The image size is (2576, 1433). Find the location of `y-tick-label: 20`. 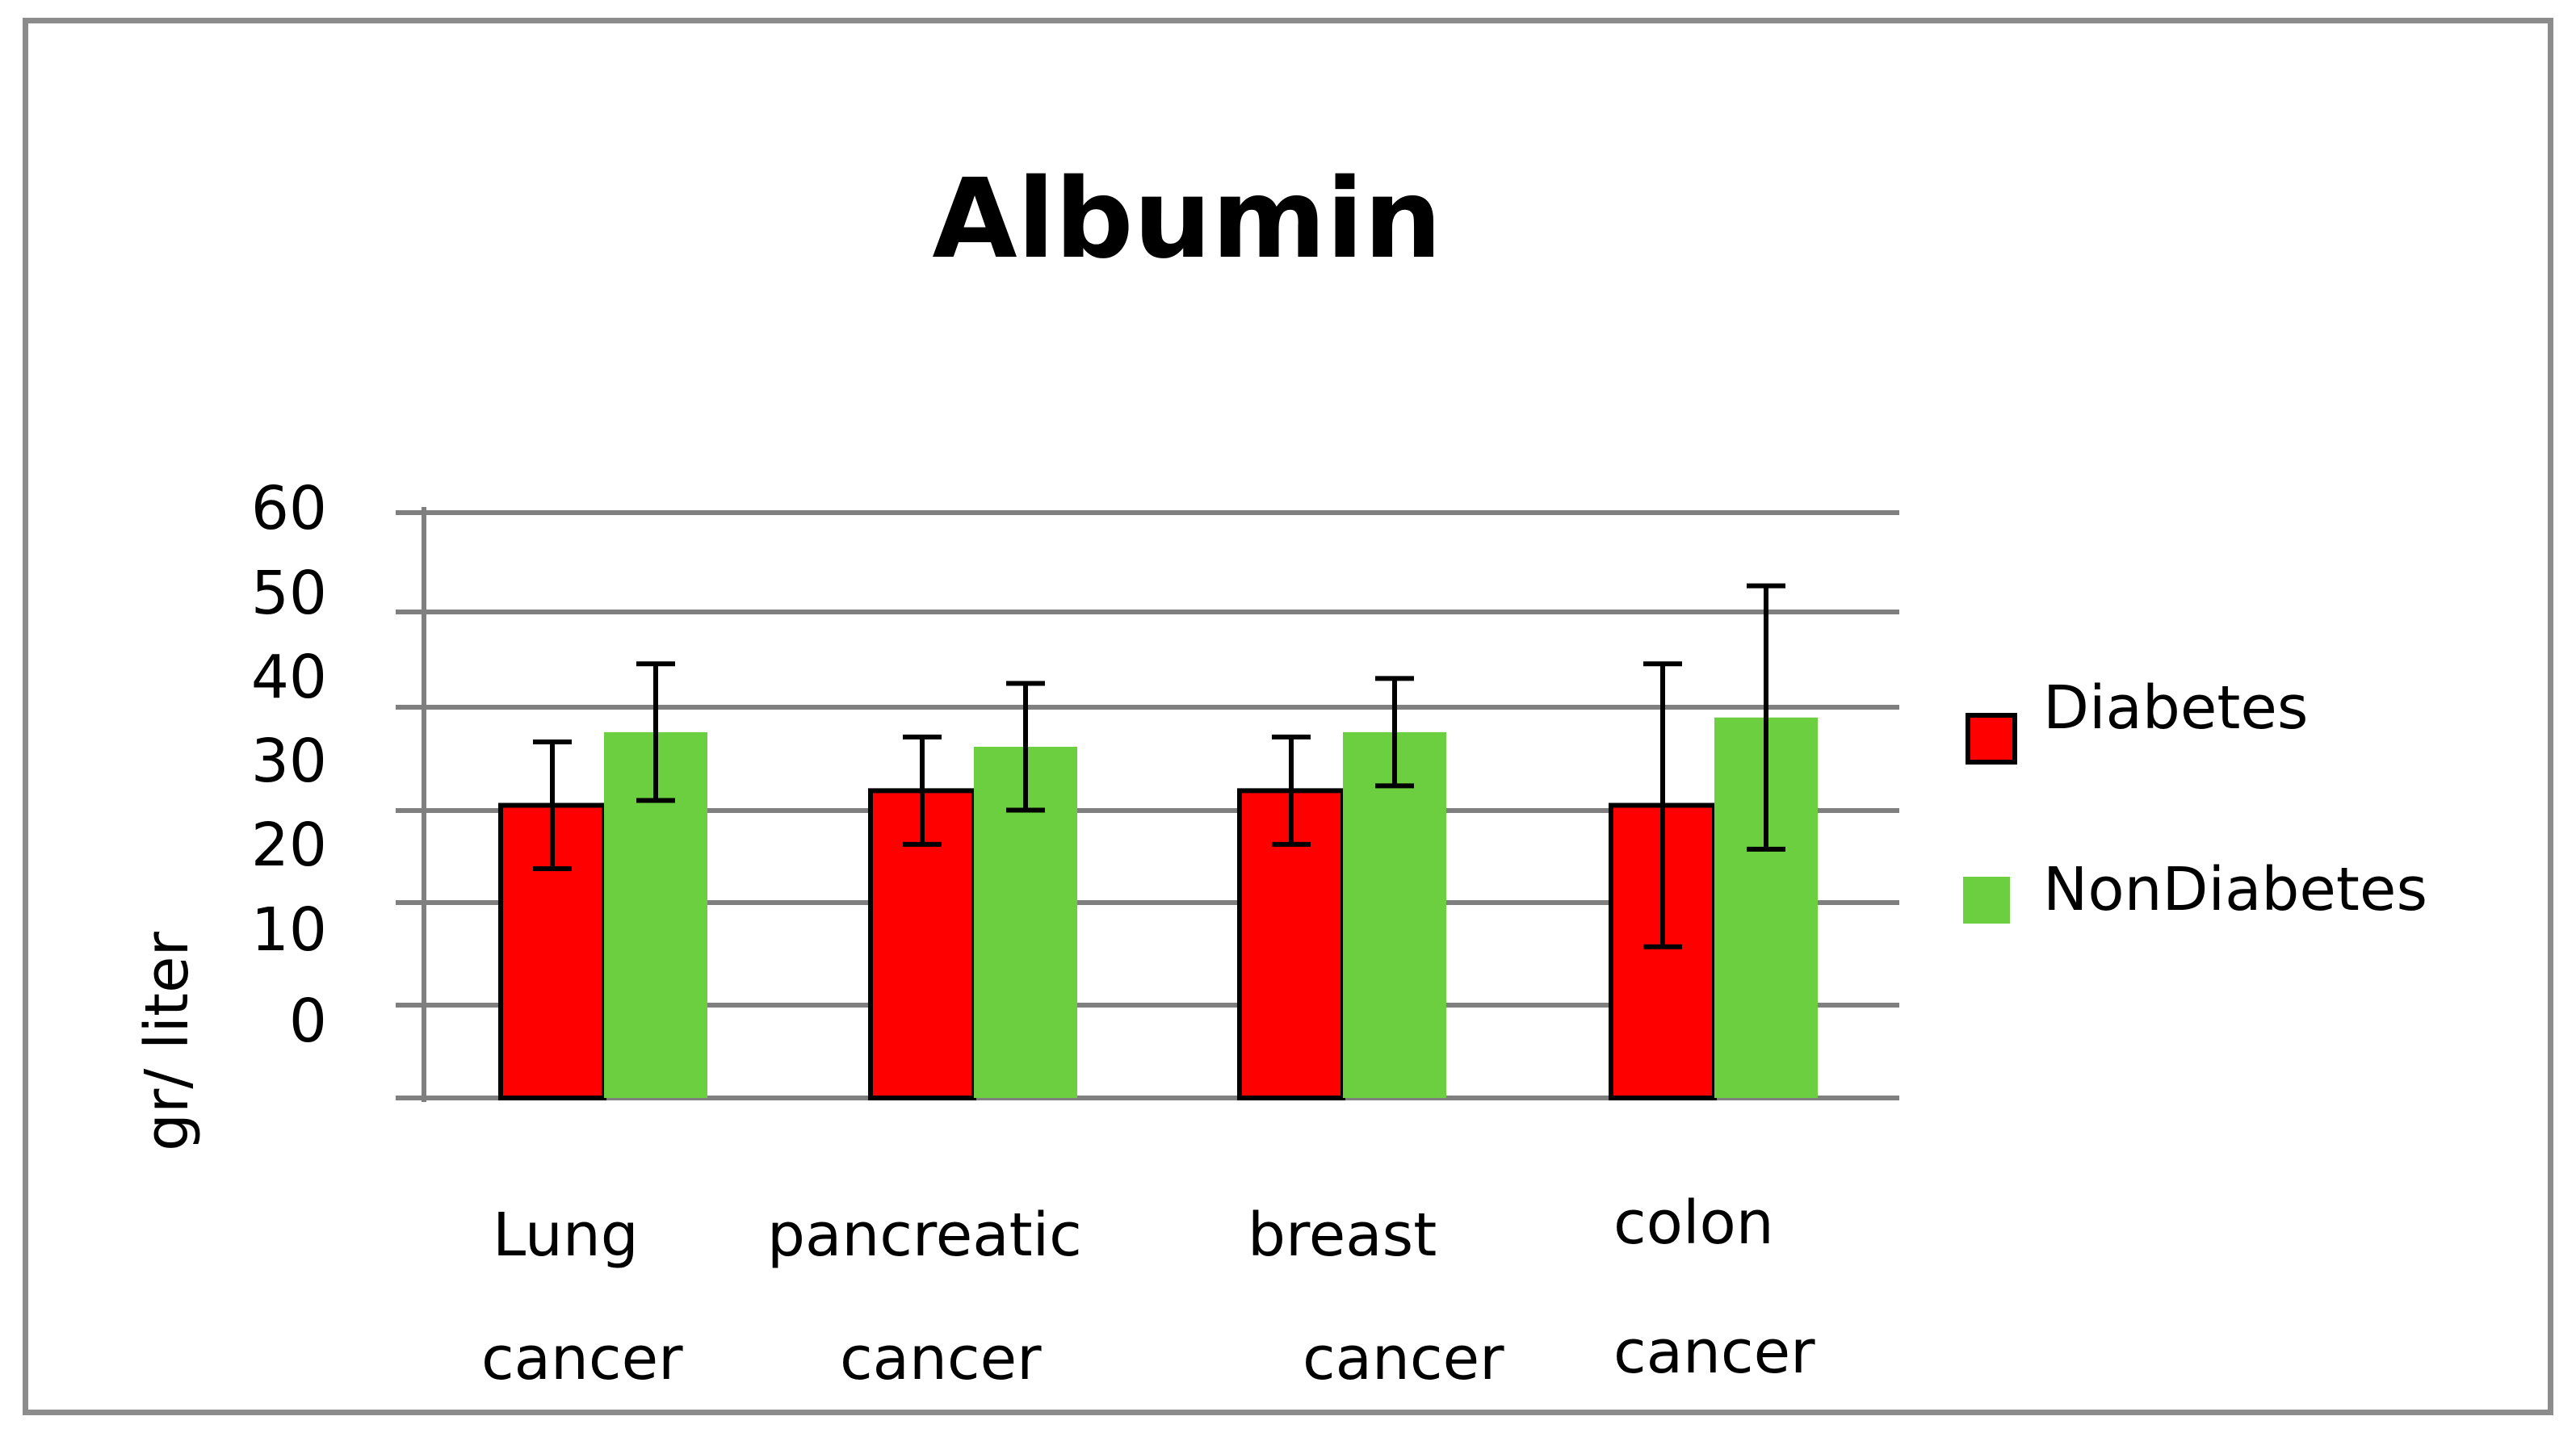

y-tick-label: 20 is located at coordinates (289, 845).